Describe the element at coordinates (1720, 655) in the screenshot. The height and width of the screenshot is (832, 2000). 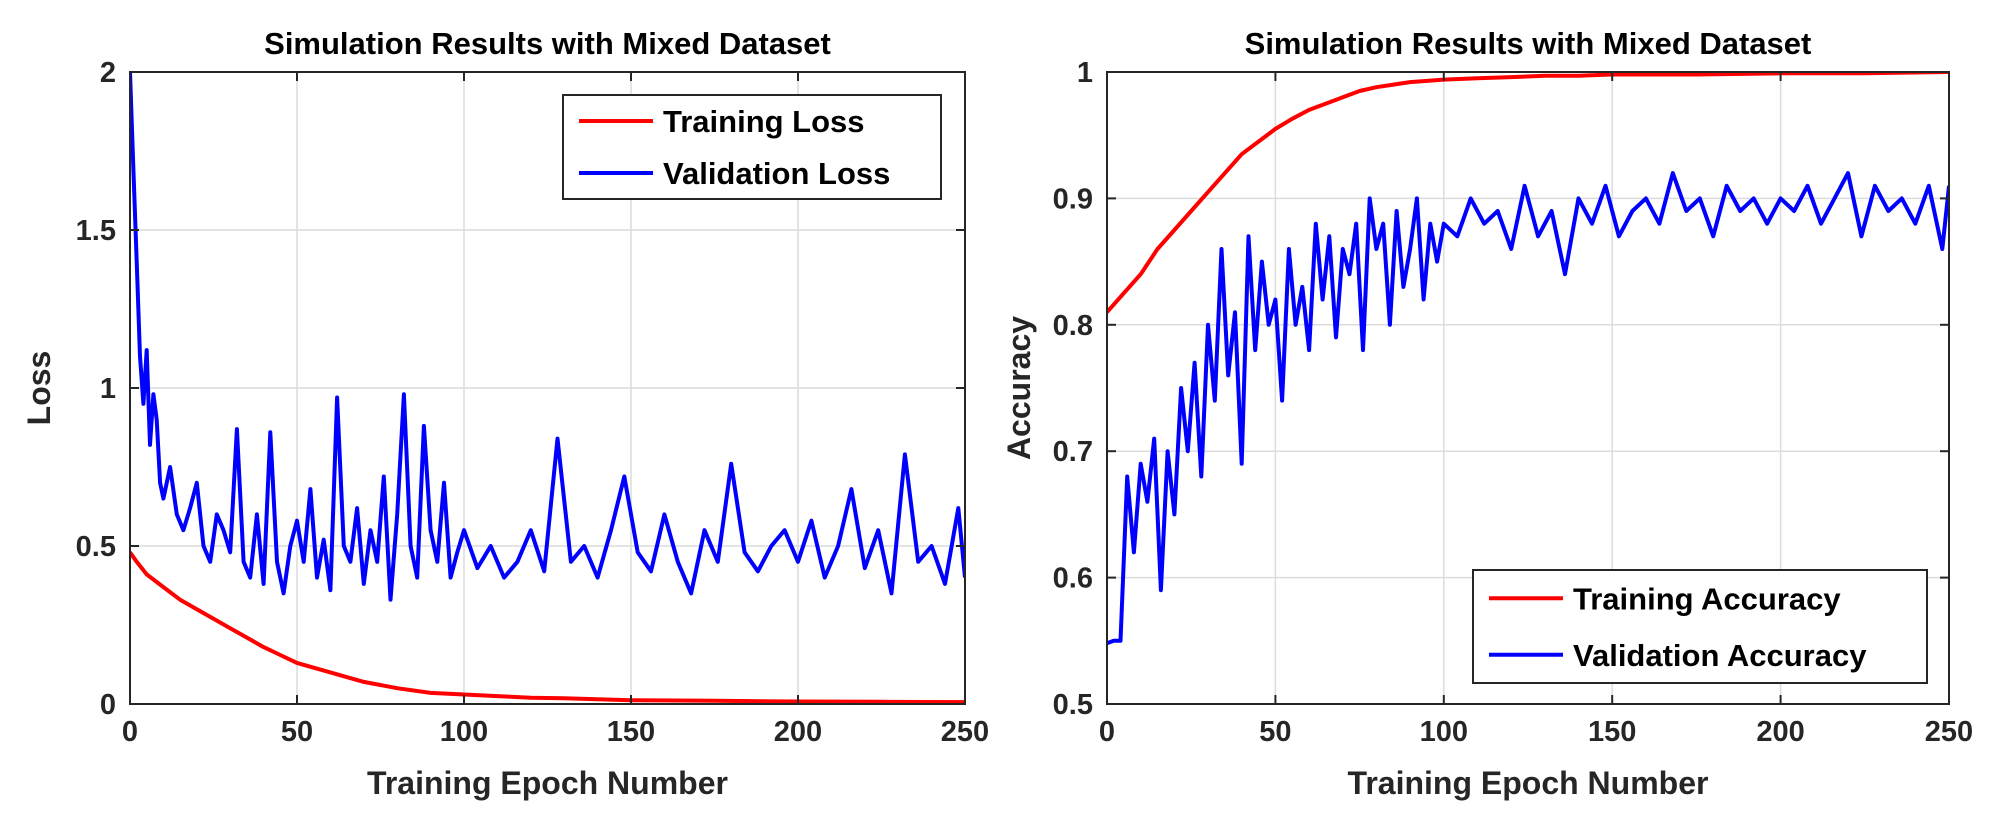
I see `legend-label: Validation Accuracy` at that location.